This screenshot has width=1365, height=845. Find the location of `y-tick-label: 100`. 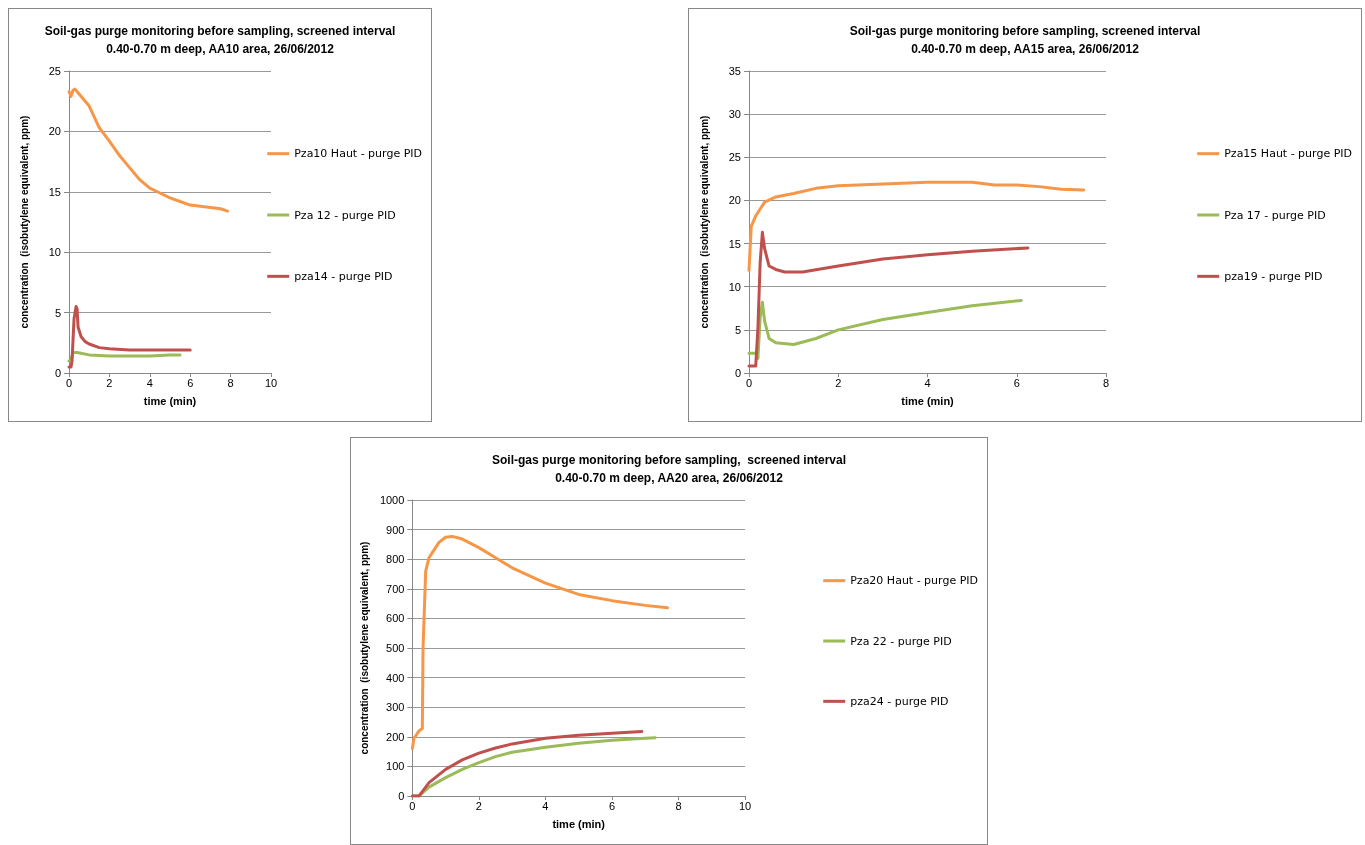

y-tick-label: 100 is located at coordinates (395, 766).